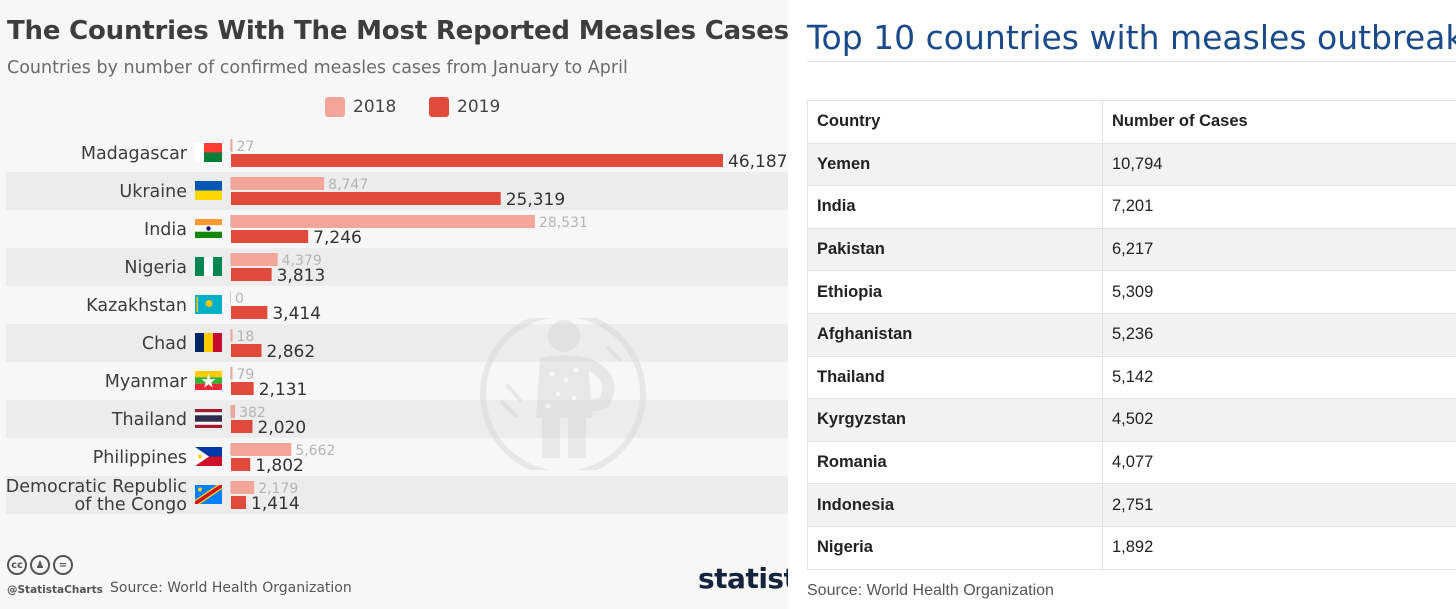 The width and height of the screenshot is (1456, 609). I want to click on table-title: Top 10 countries with measles outbreaks, so click(1131, 37).